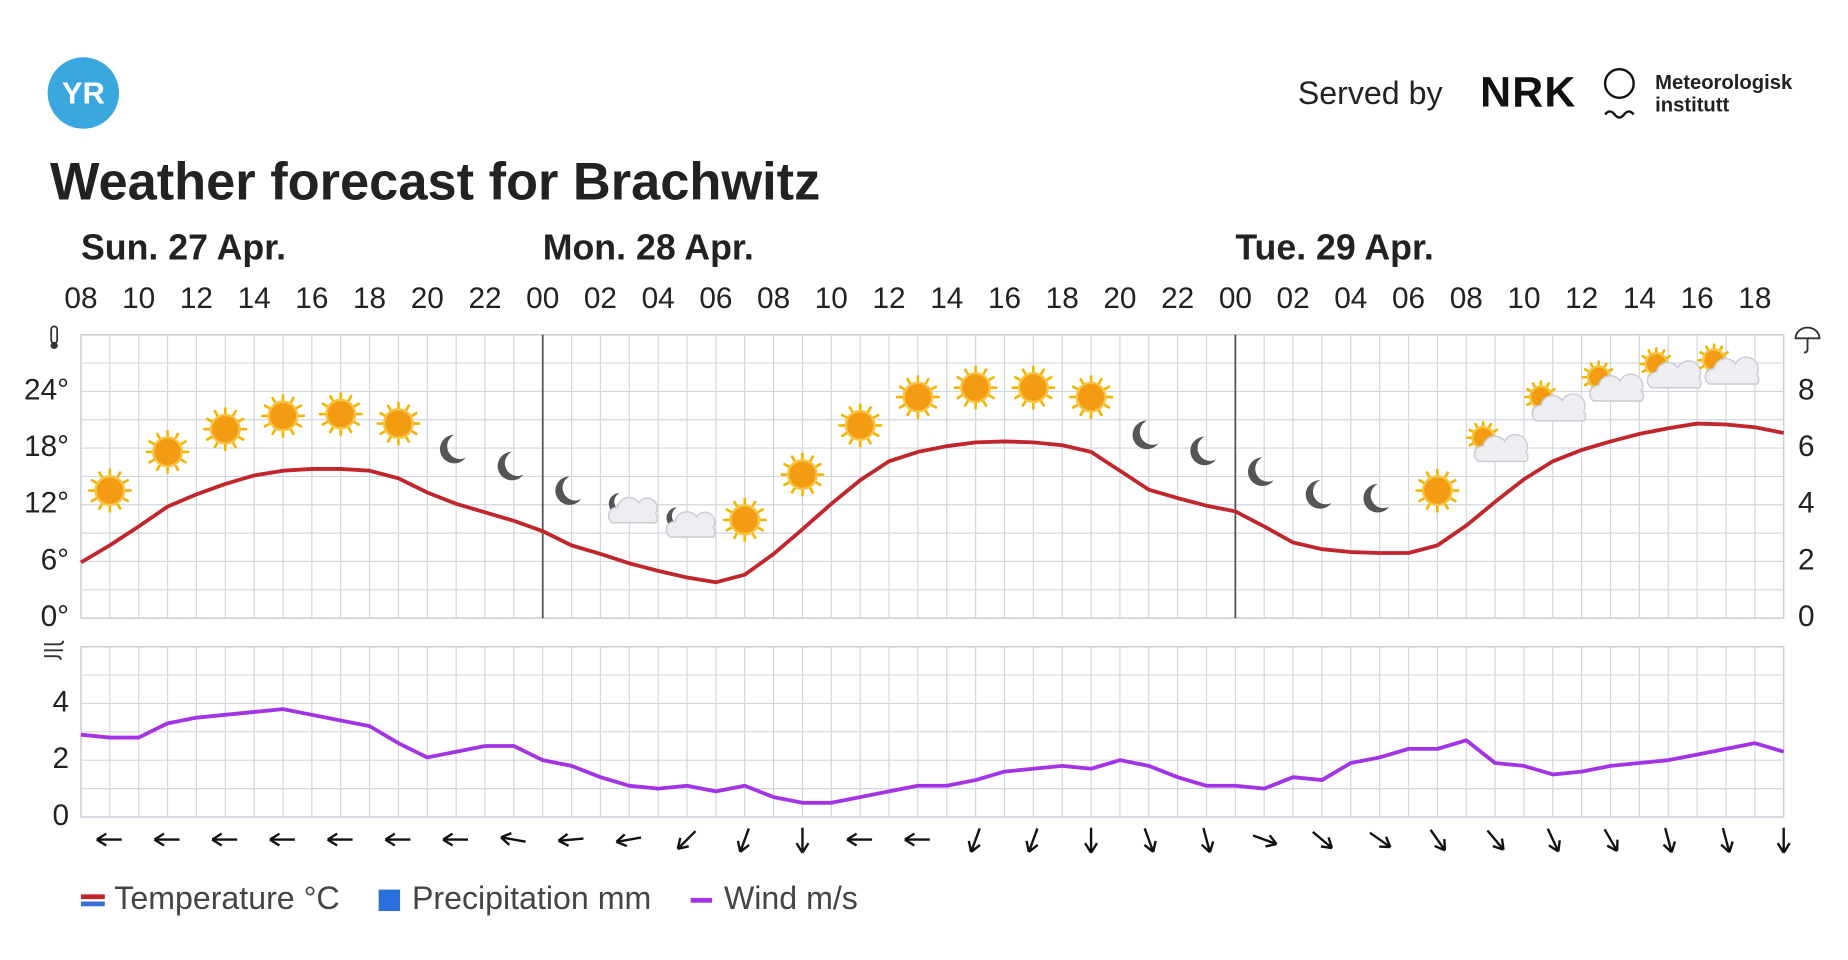  I want to click on y-tick-label: 24°, so click(46, 389).